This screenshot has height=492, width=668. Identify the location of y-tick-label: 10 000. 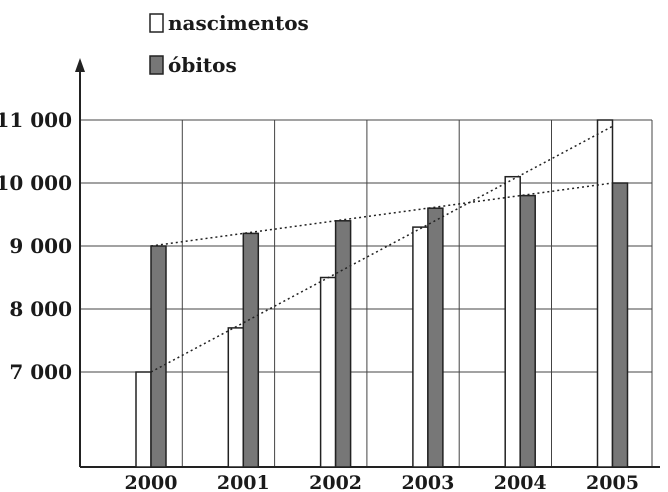
(36, 183).